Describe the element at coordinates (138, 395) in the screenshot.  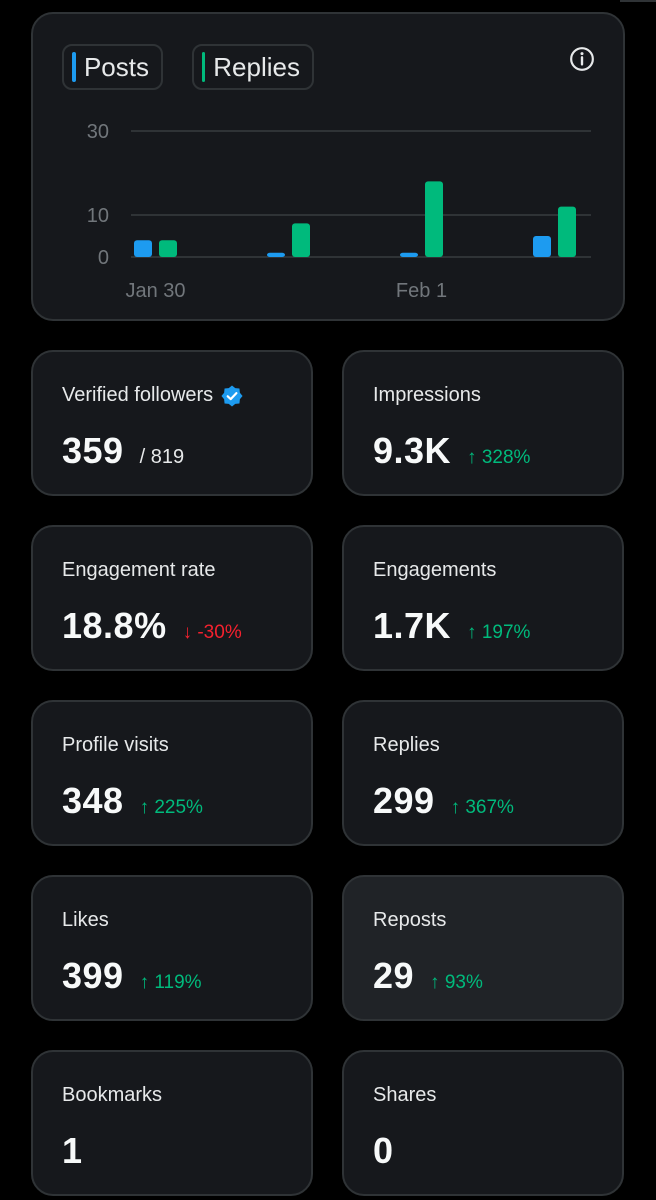
I see `stat-title: Verified followers` at that location.